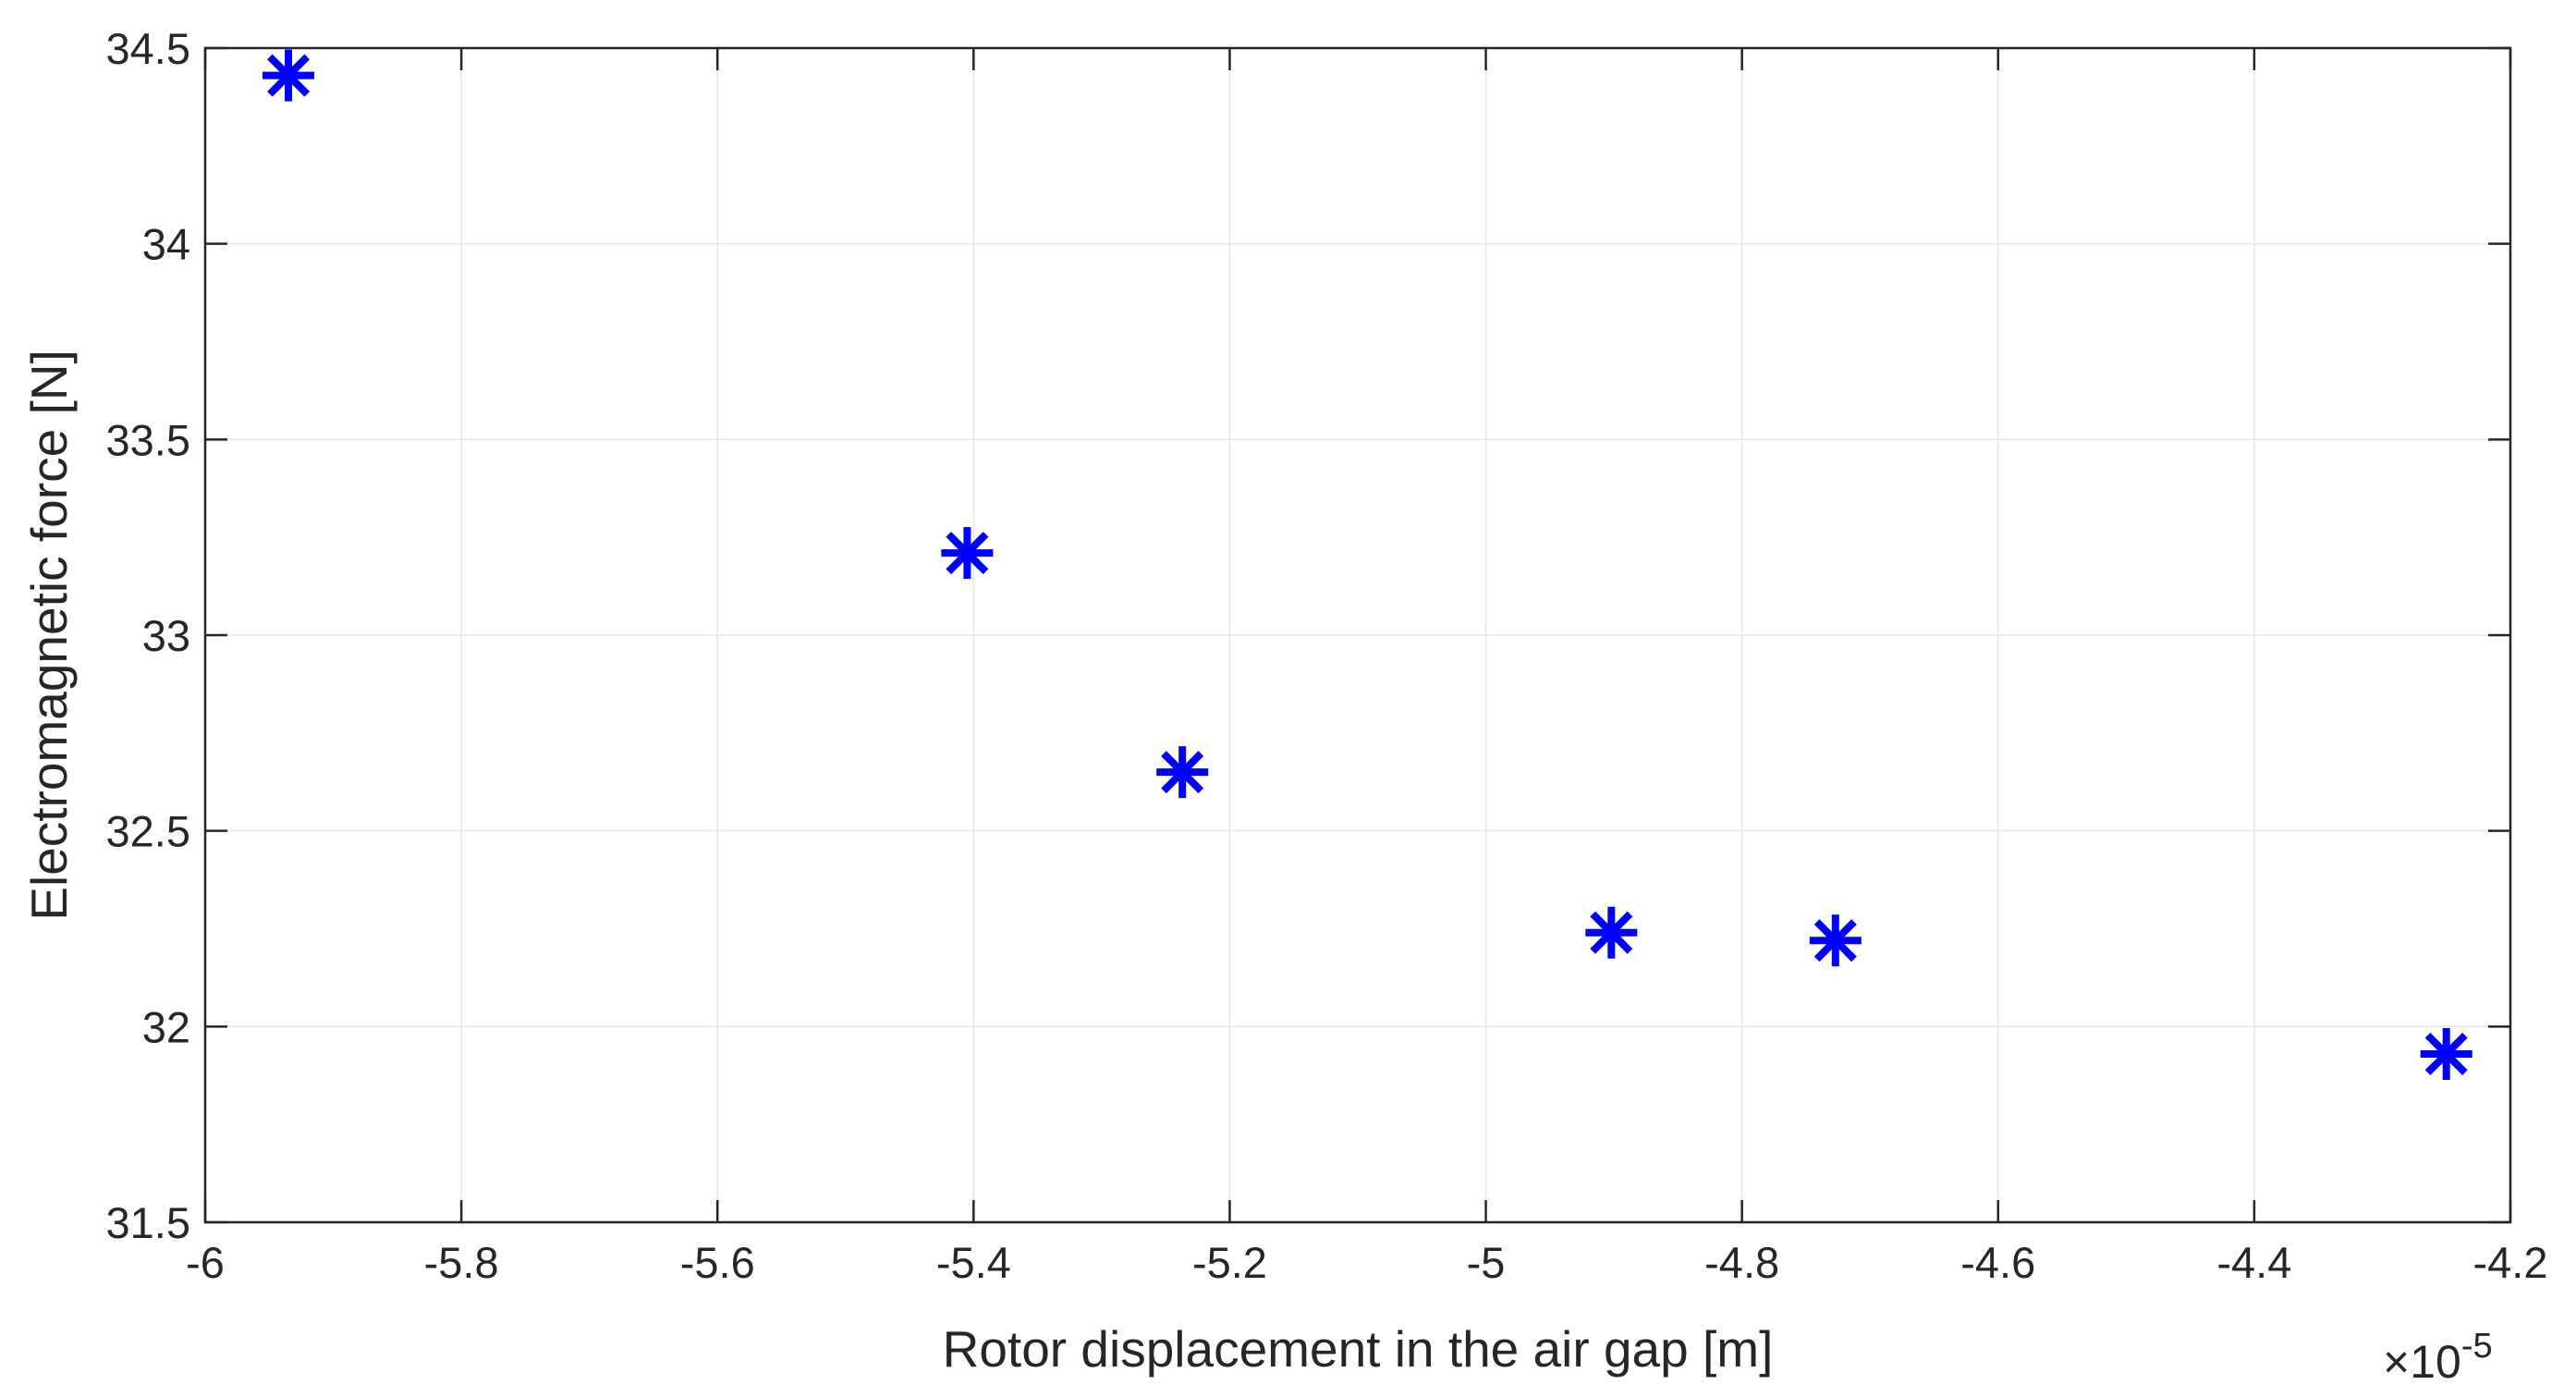  What do you see at coordinates (717, 1263) in the screenshot?
I see `x-tick-label: -5.6` at bounding box center [717, 1263].